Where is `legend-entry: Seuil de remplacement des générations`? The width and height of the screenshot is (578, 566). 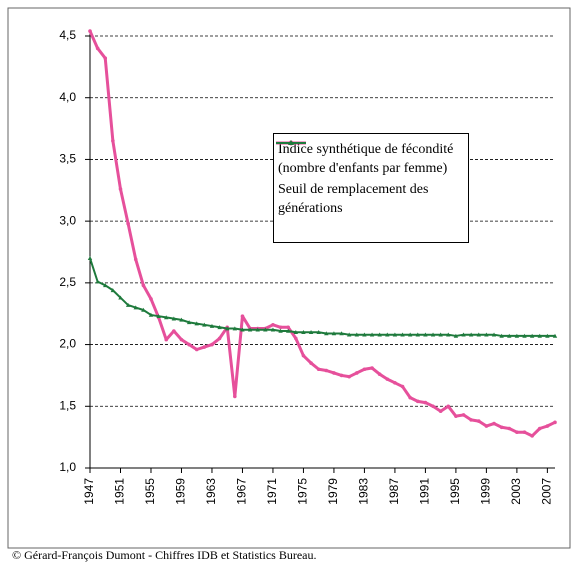
legend-entry: Seuil de remplacement des générations is located at coordinates (370, 179).